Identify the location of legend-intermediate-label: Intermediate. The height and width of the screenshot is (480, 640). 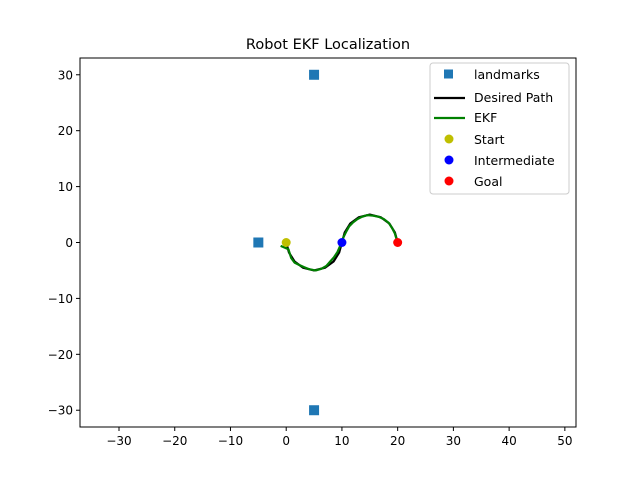
(514, 160).